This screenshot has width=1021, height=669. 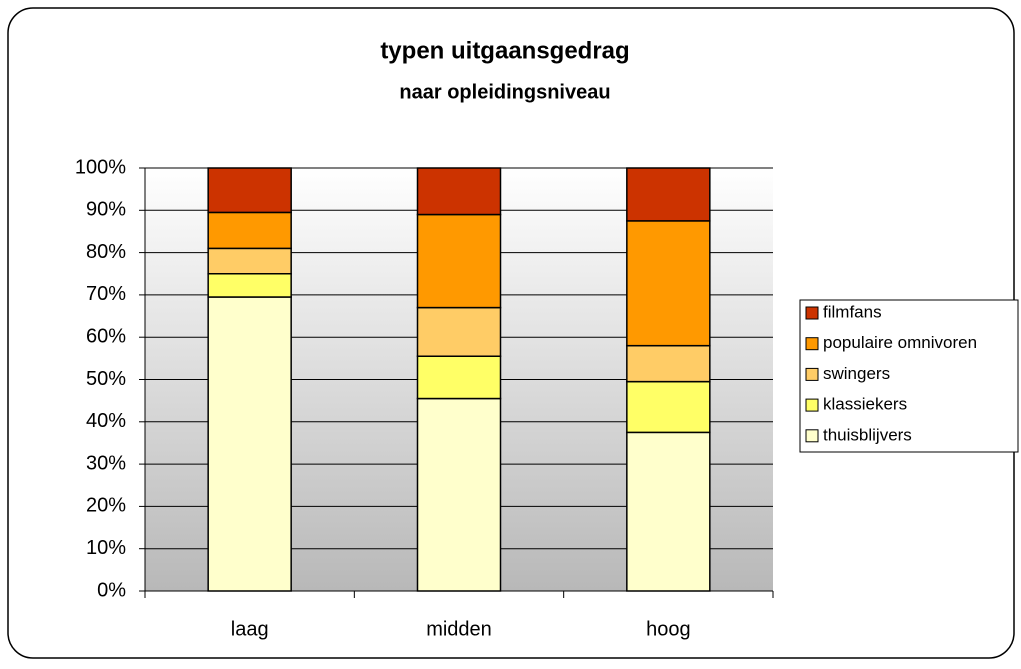 I want to click on y-tick-label: 10%, so click(x=106, y=548).